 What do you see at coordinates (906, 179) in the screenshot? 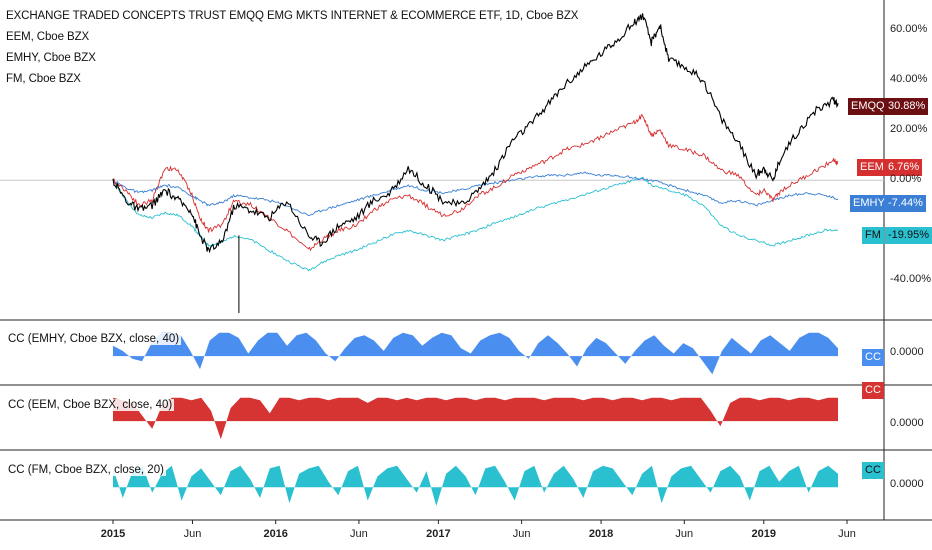
I see `y-tick-label: 0.00%` at bounding box center [906, 179].